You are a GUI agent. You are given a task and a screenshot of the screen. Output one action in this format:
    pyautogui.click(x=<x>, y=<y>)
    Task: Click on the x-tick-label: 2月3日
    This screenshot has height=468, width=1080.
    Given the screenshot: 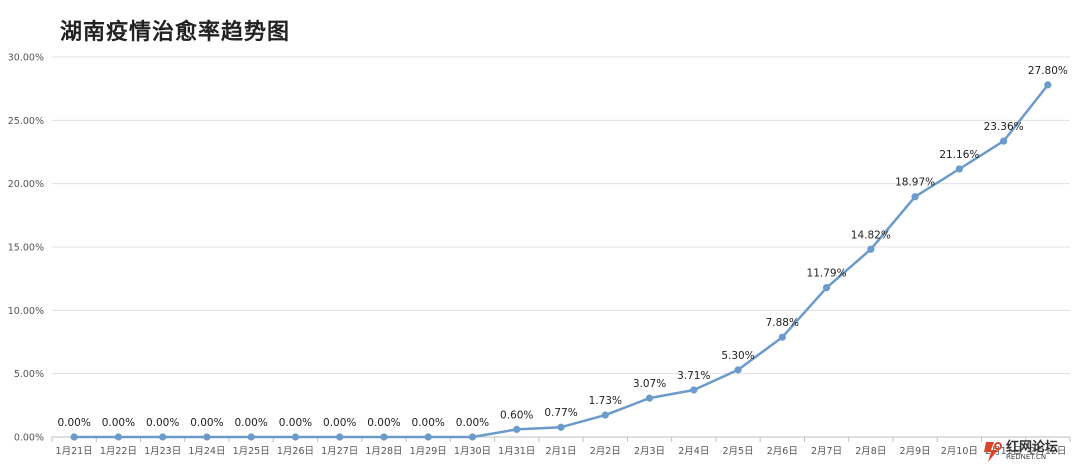 What is the action you would take?
    pyautogui.click(x=649, y=451)
    